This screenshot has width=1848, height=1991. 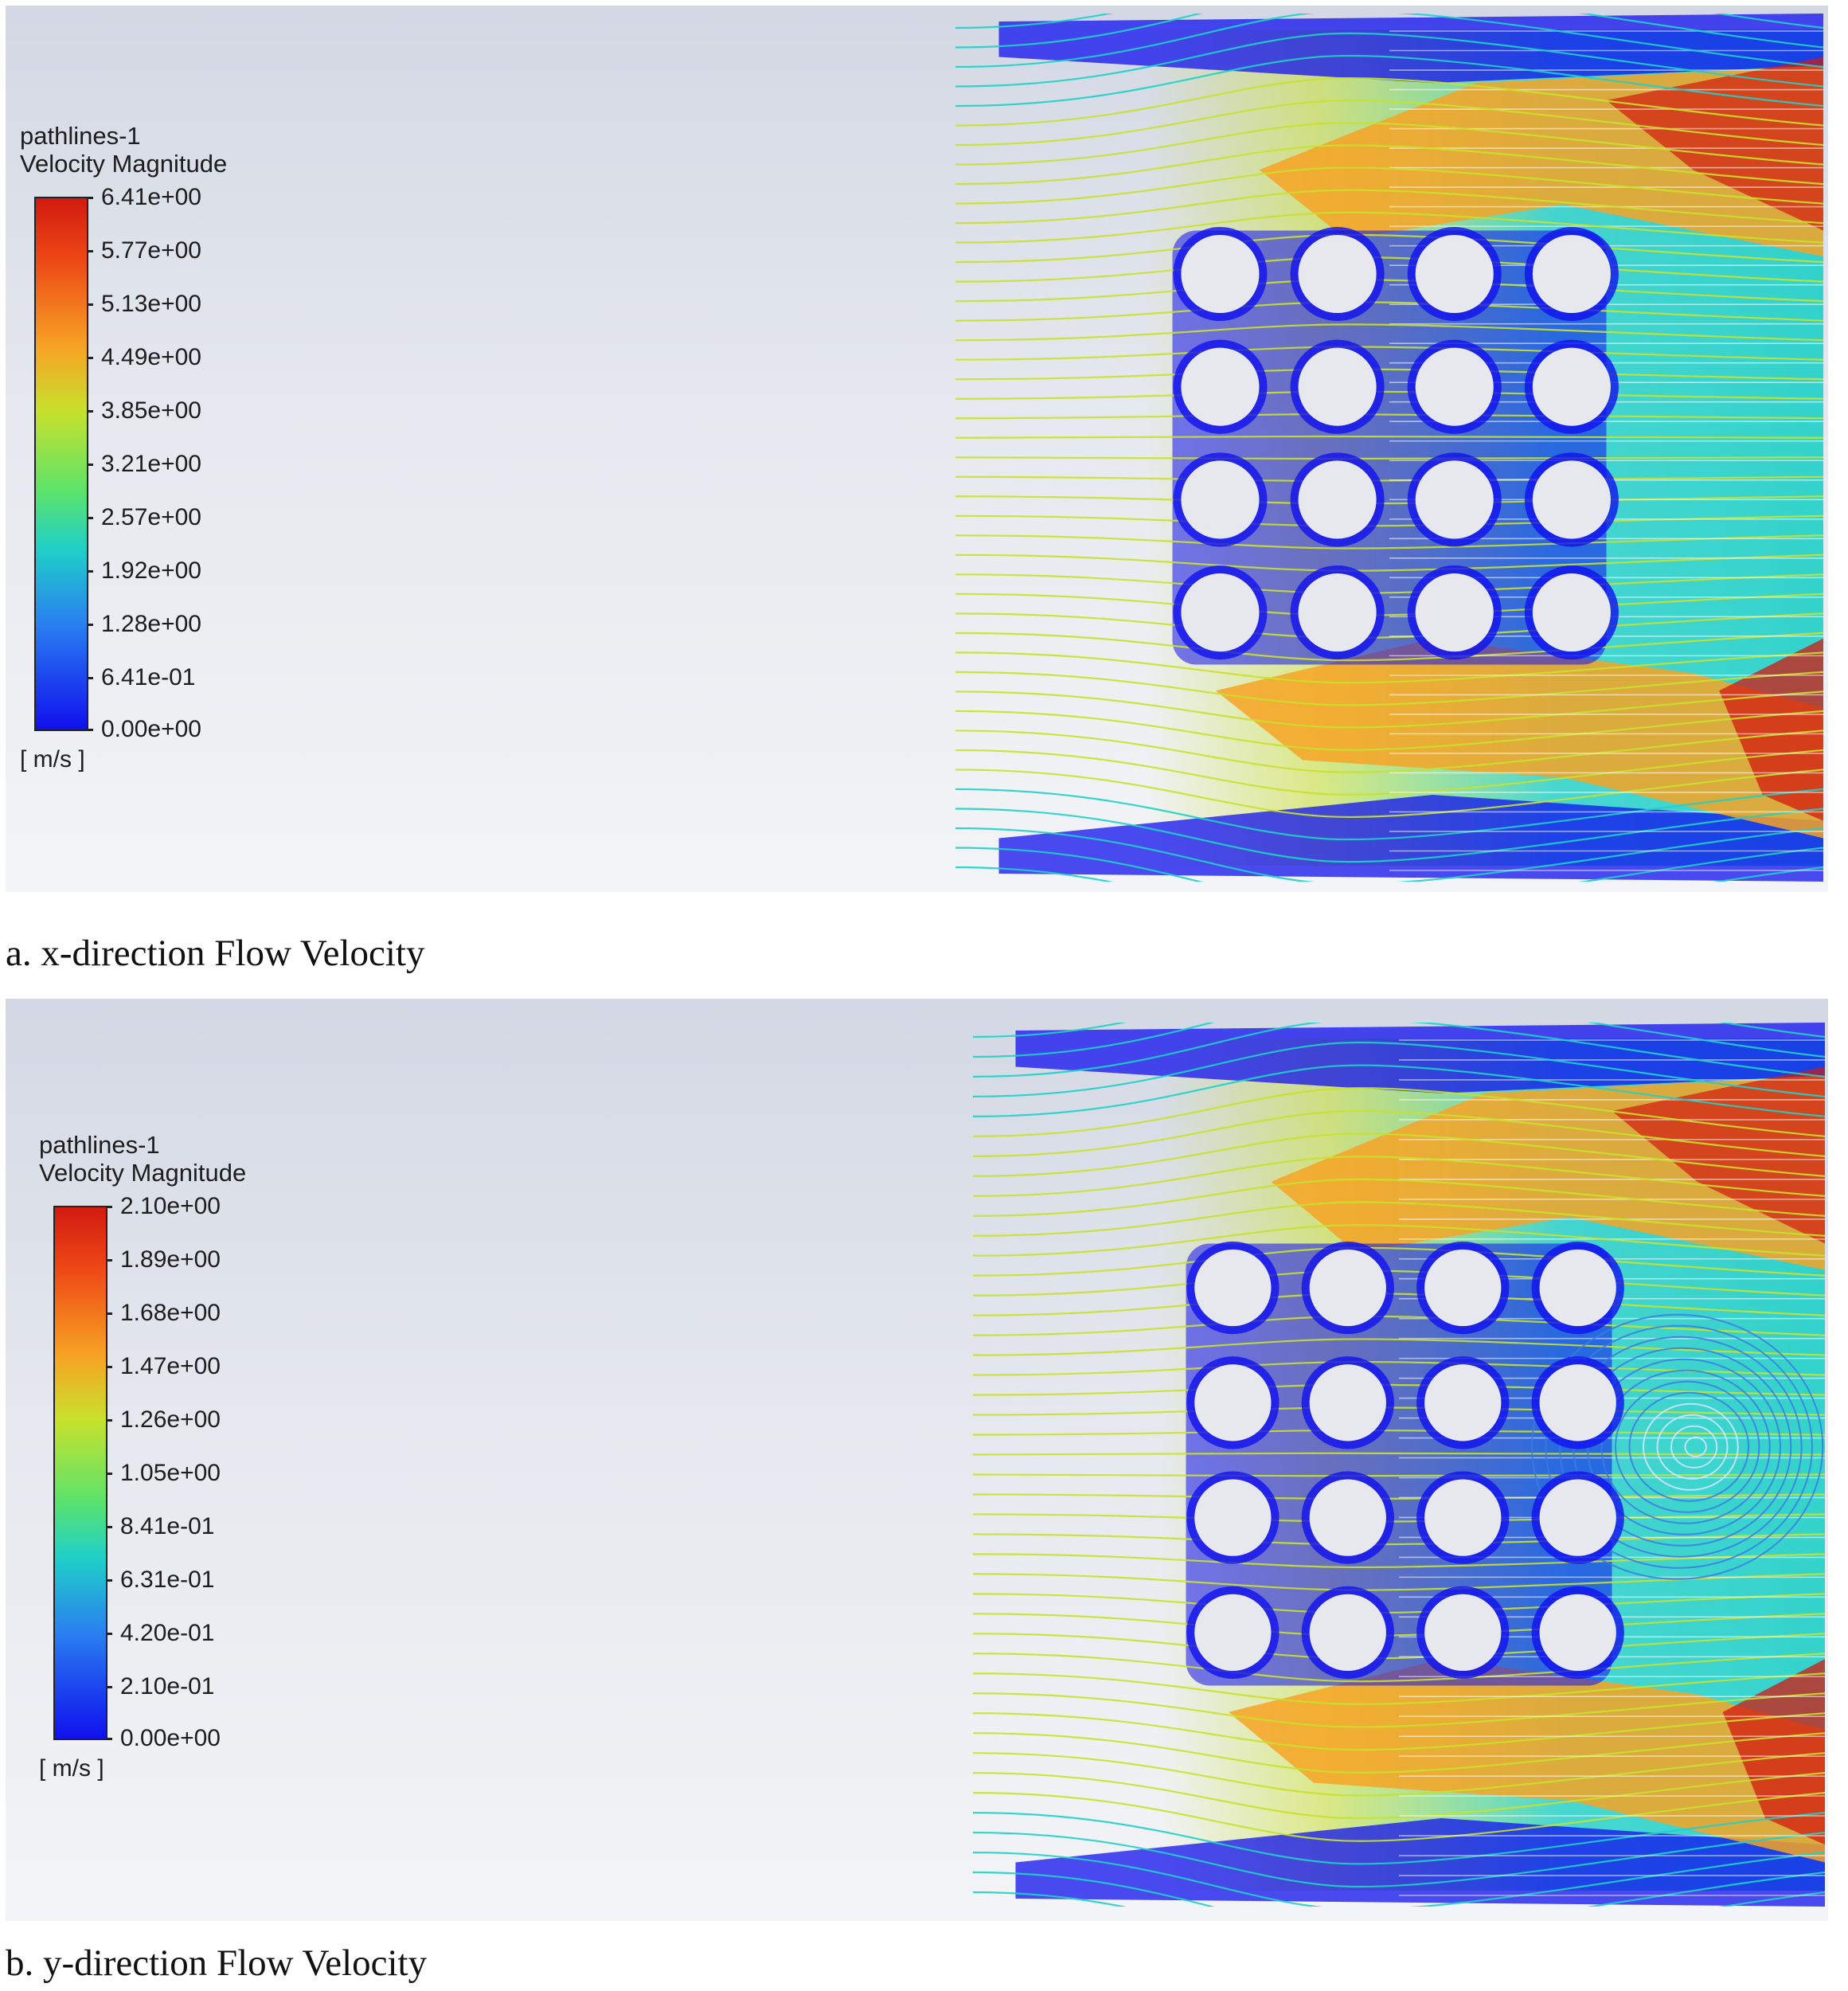 What do you see at coordinates (143, 1173) in the screenshot?
I see `legend-title-b-line2: Velocity Magnitude` at bounding box center [143, 1173].